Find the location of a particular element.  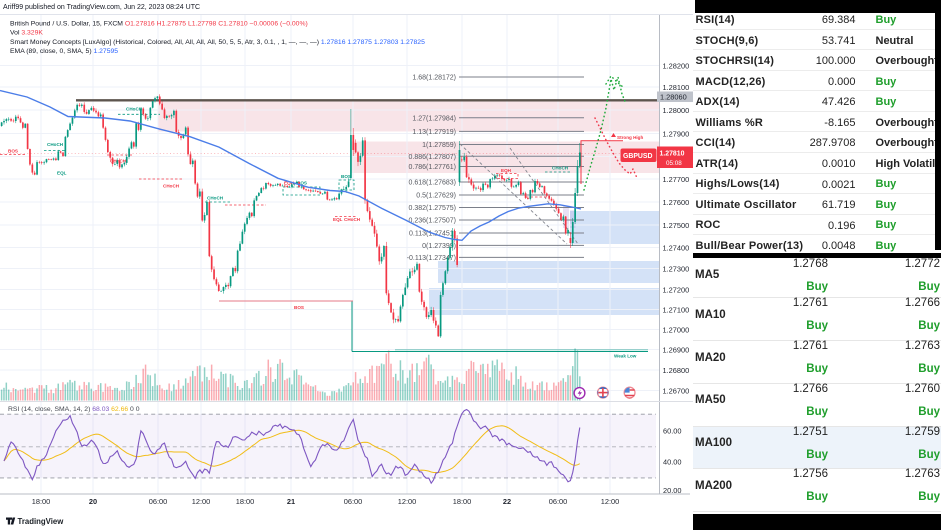

svg-text: 1.27400 is located at coordinates (676, 247).